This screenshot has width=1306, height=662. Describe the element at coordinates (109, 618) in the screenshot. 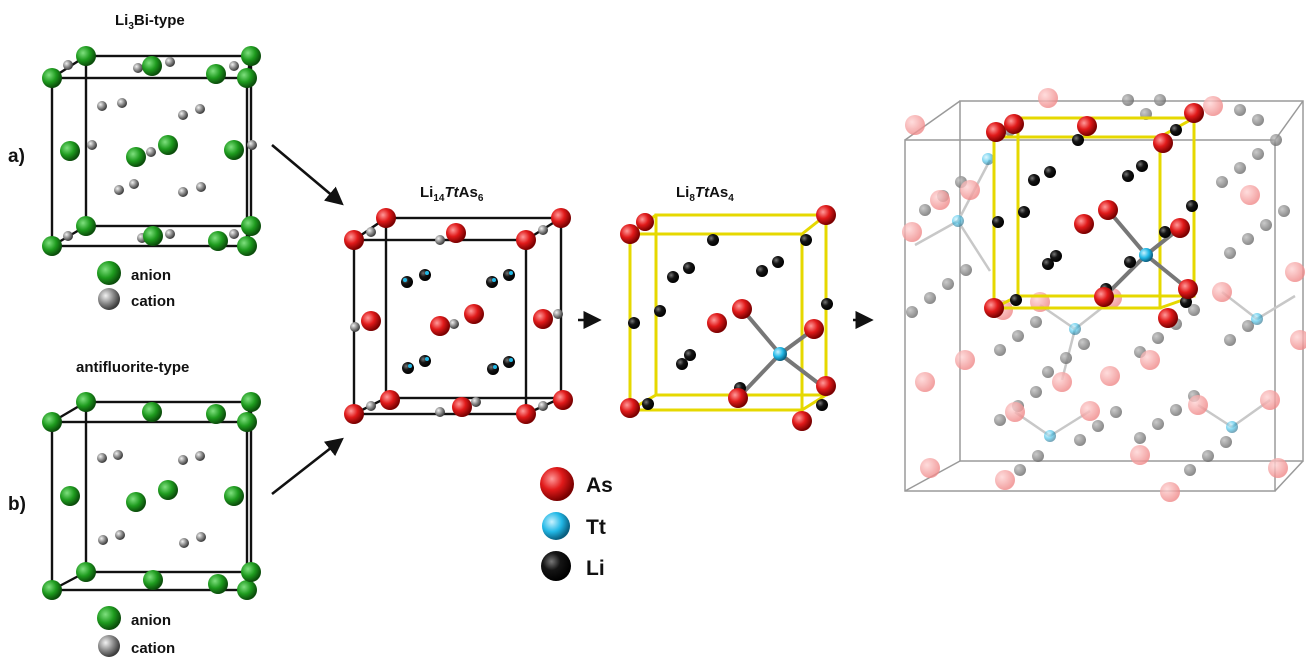

I see `legend-anion-ball-b` at that location.